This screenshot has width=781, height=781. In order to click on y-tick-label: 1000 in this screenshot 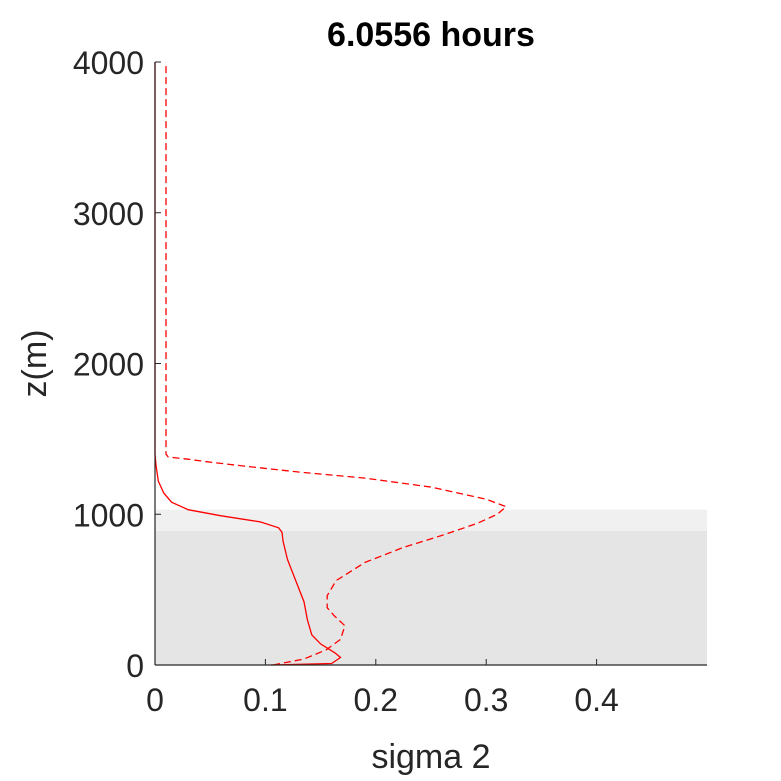, I will do `click(108, 515)`.